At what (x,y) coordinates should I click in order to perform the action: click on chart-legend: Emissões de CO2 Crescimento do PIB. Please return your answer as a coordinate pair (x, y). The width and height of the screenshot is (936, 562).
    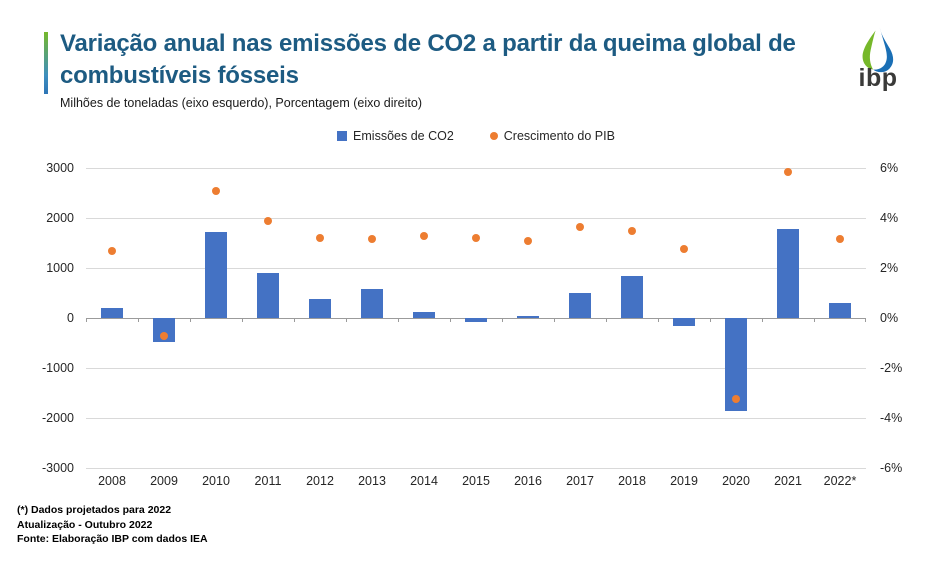
    Looking at the image, I should click on (476, 136).